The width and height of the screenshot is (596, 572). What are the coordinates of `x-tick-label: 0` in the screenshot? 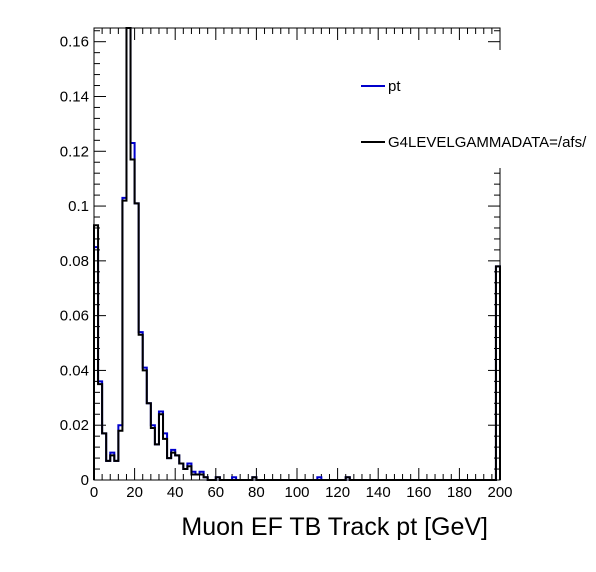 It's located at (94, 492).